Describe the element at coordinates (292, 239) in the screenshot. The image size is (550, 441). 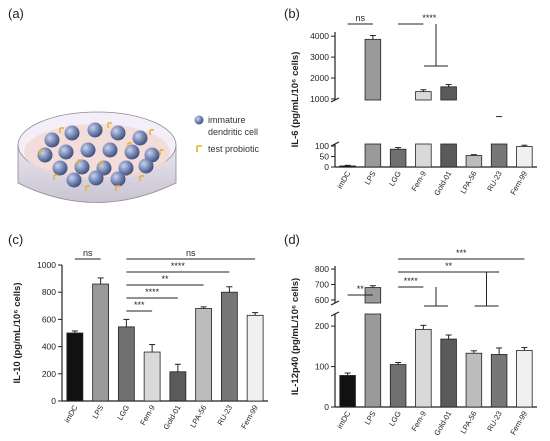
I see `panel-d-label: (d)` at that location.